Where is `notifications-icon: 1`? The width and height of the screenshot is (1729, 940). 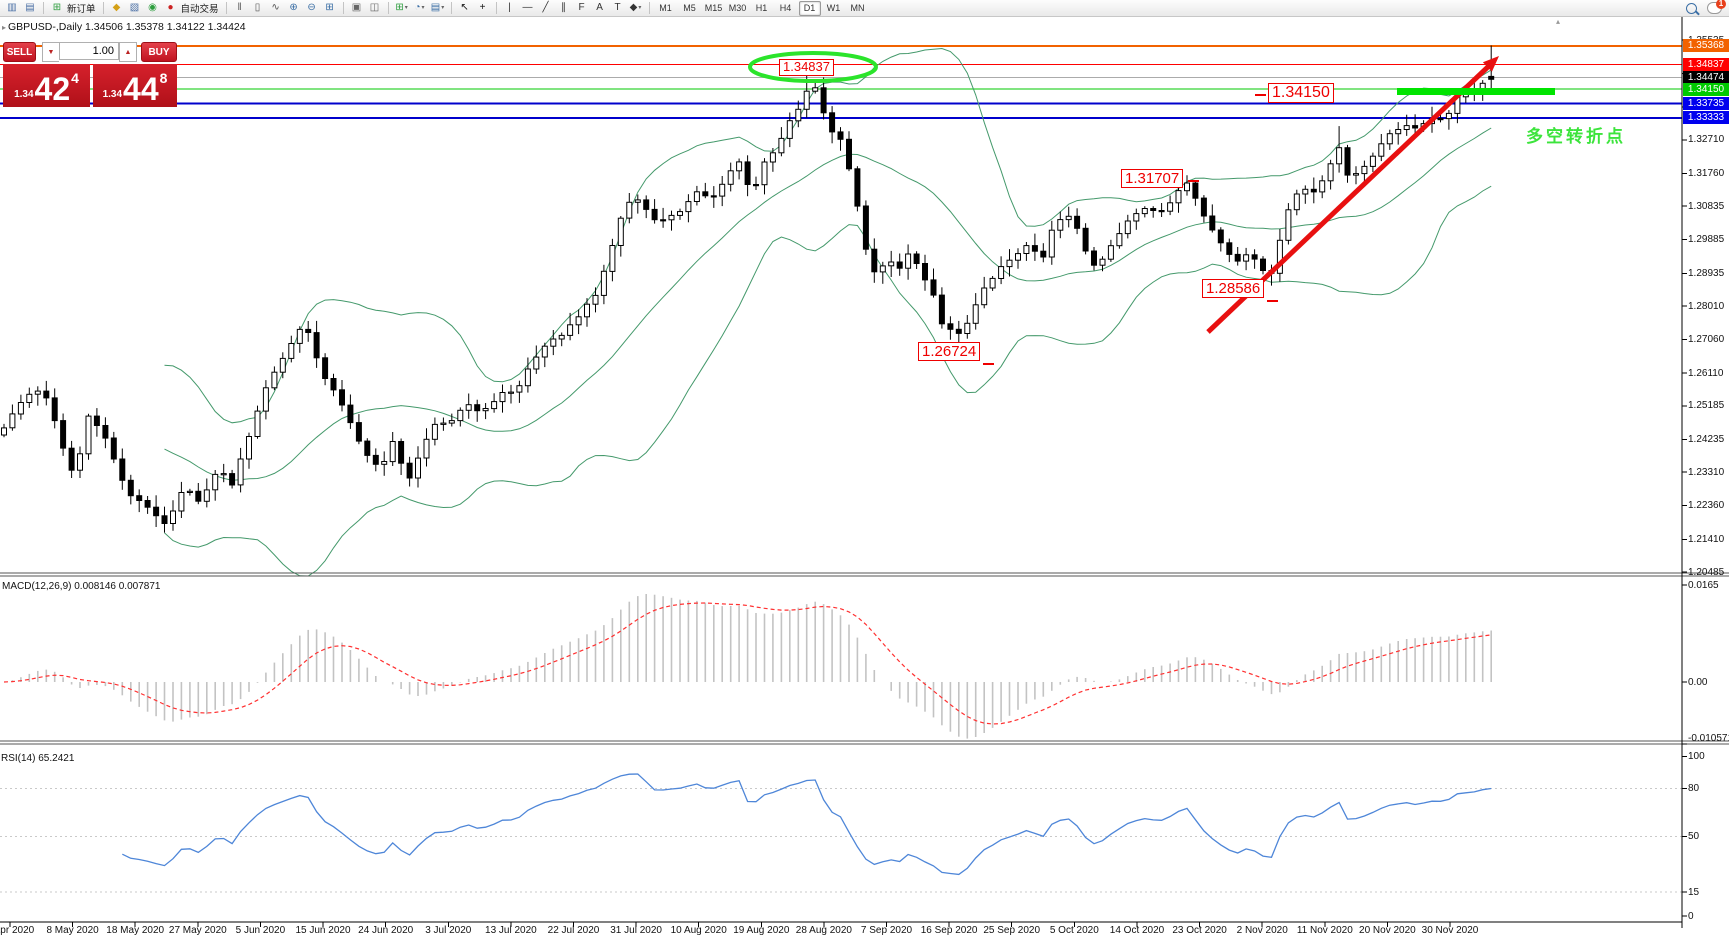
notifications-icon: 1 is located at coordinates (1716, 7).